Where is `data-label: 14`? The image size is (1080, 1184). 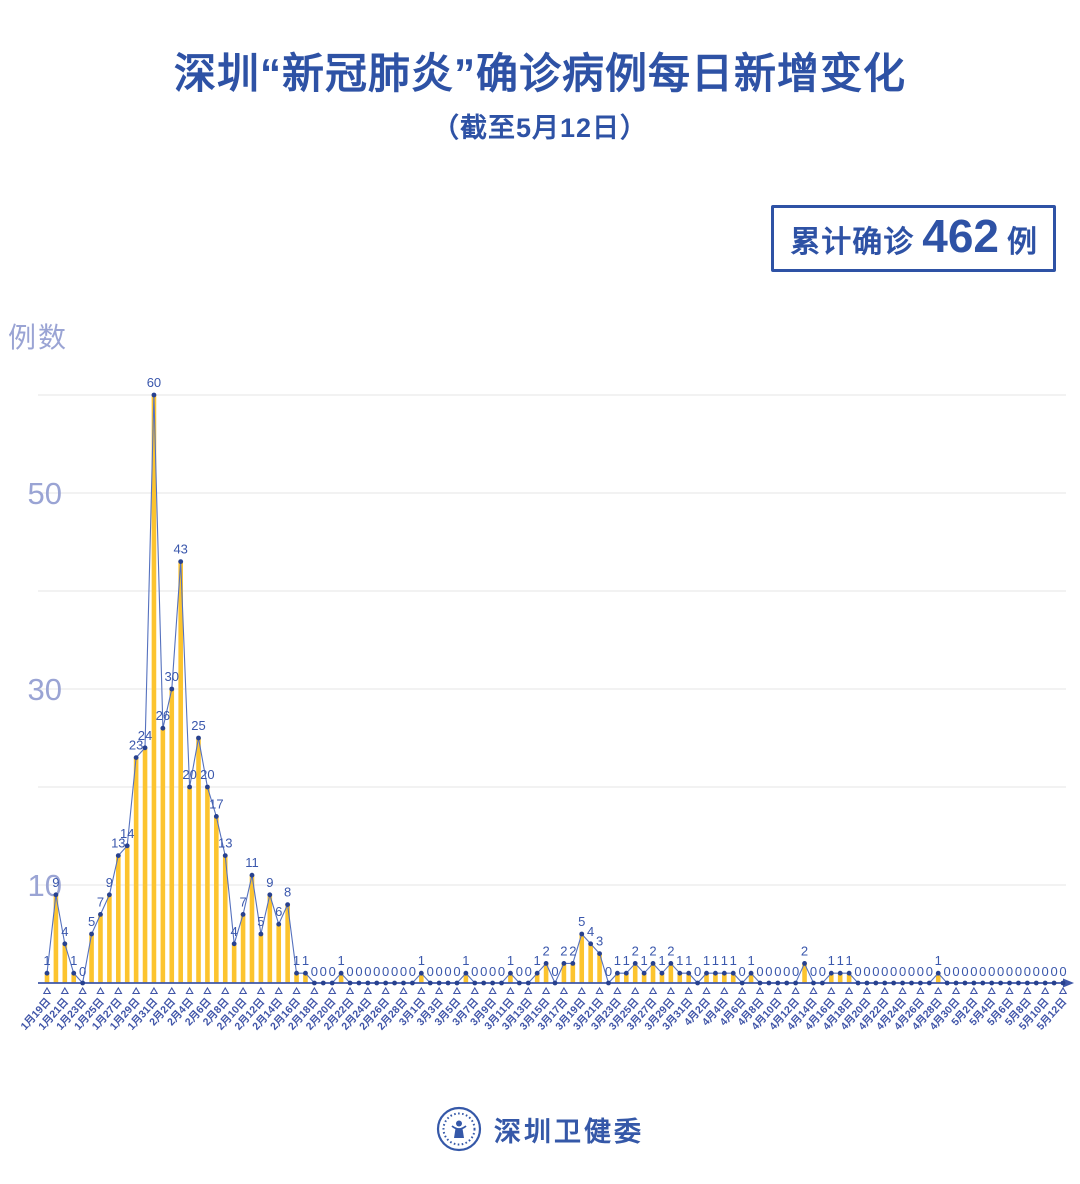 data-label: 14 is located at coordinates (127, 833).